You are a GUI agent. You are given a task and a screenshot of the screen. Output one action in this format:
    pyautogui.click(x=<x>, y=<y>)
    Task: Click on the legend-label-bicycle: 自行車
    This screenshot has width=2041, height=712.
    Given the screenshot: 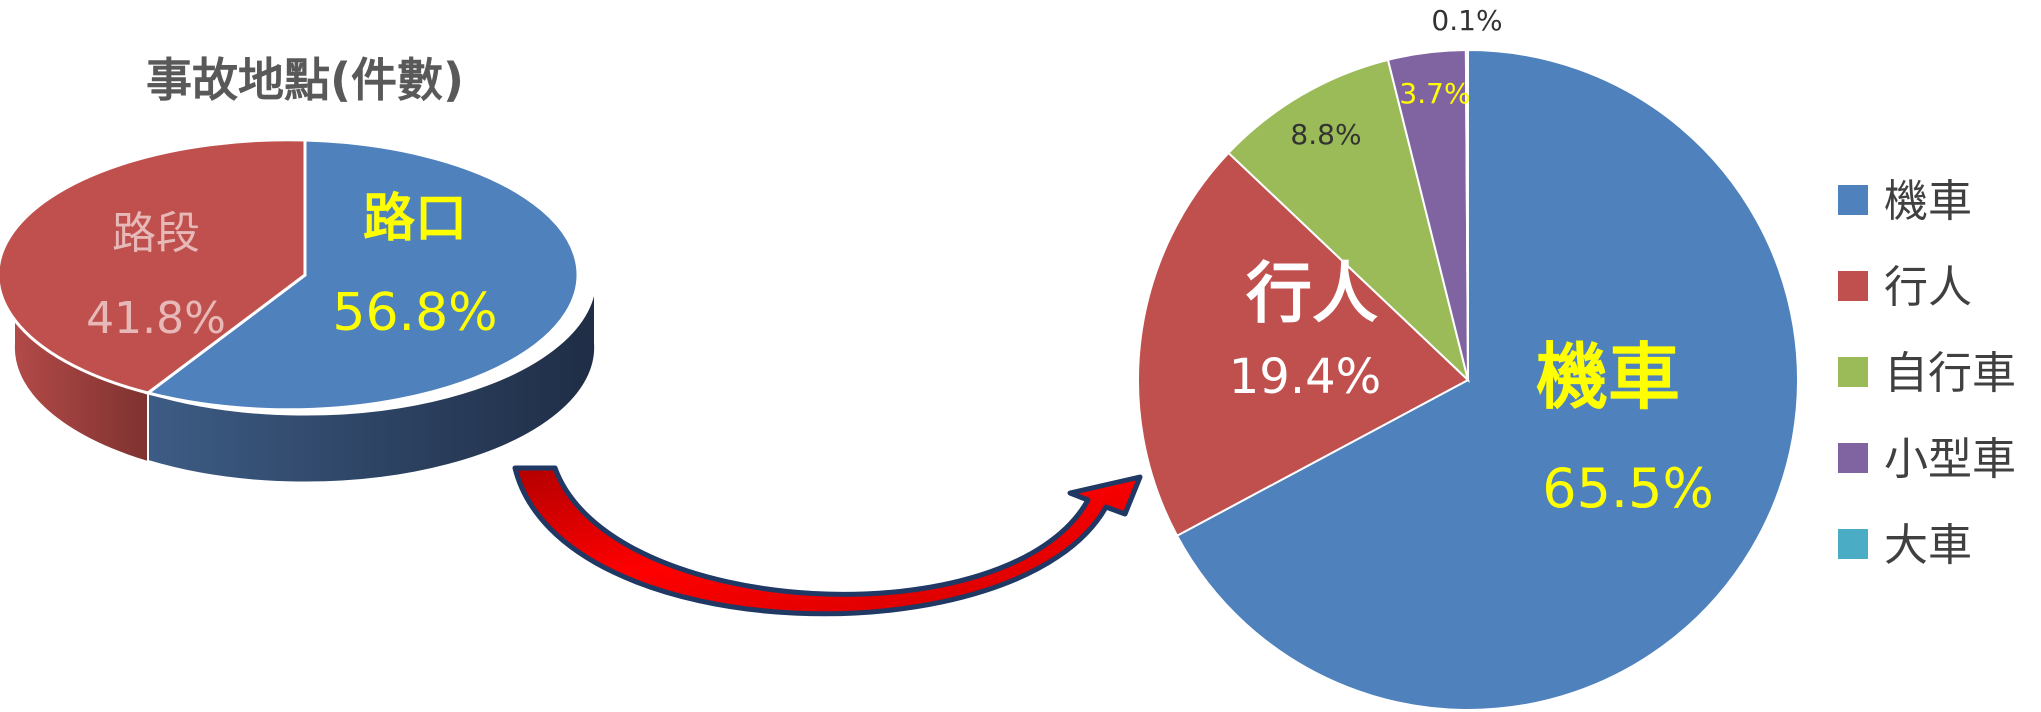 What is the action you would take?
    pyautogui.click(x=1950, y=373)
    